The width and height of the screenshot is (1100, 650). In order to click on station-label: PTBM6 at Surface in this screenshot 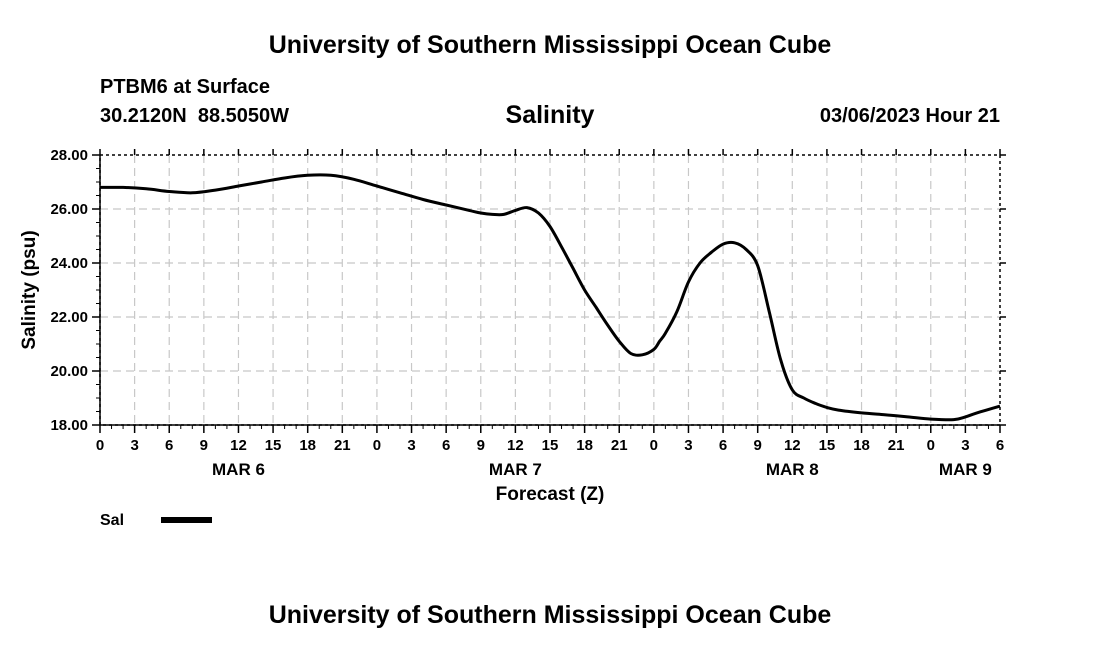, I will do `click(185, 87)`.